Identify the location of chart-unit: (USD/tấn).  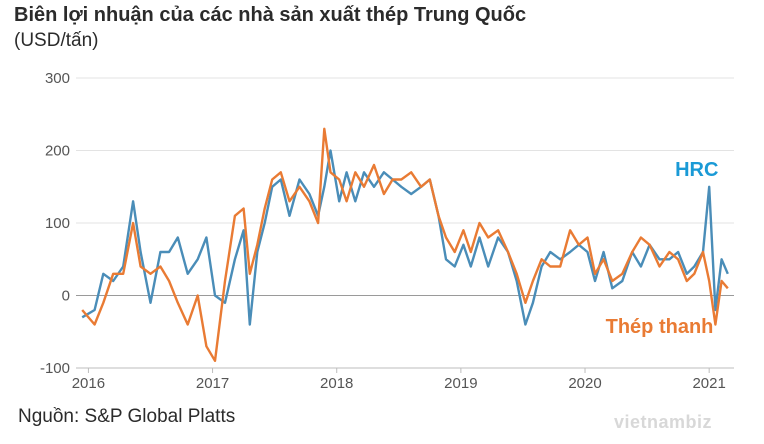
(56, 40).